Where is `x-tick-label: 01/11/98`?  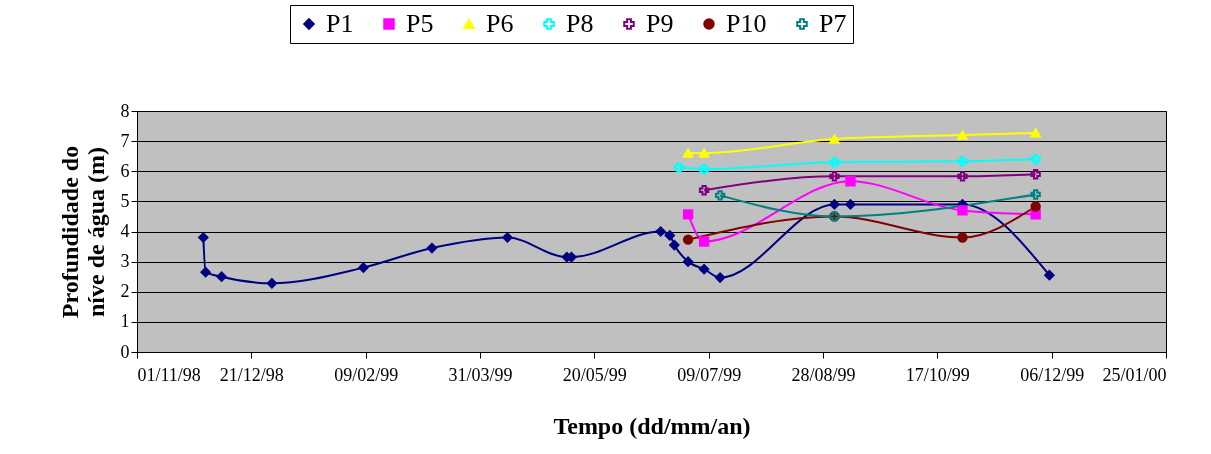
x-tick-label: 01/11/98 is located at coordinates (169, 374).